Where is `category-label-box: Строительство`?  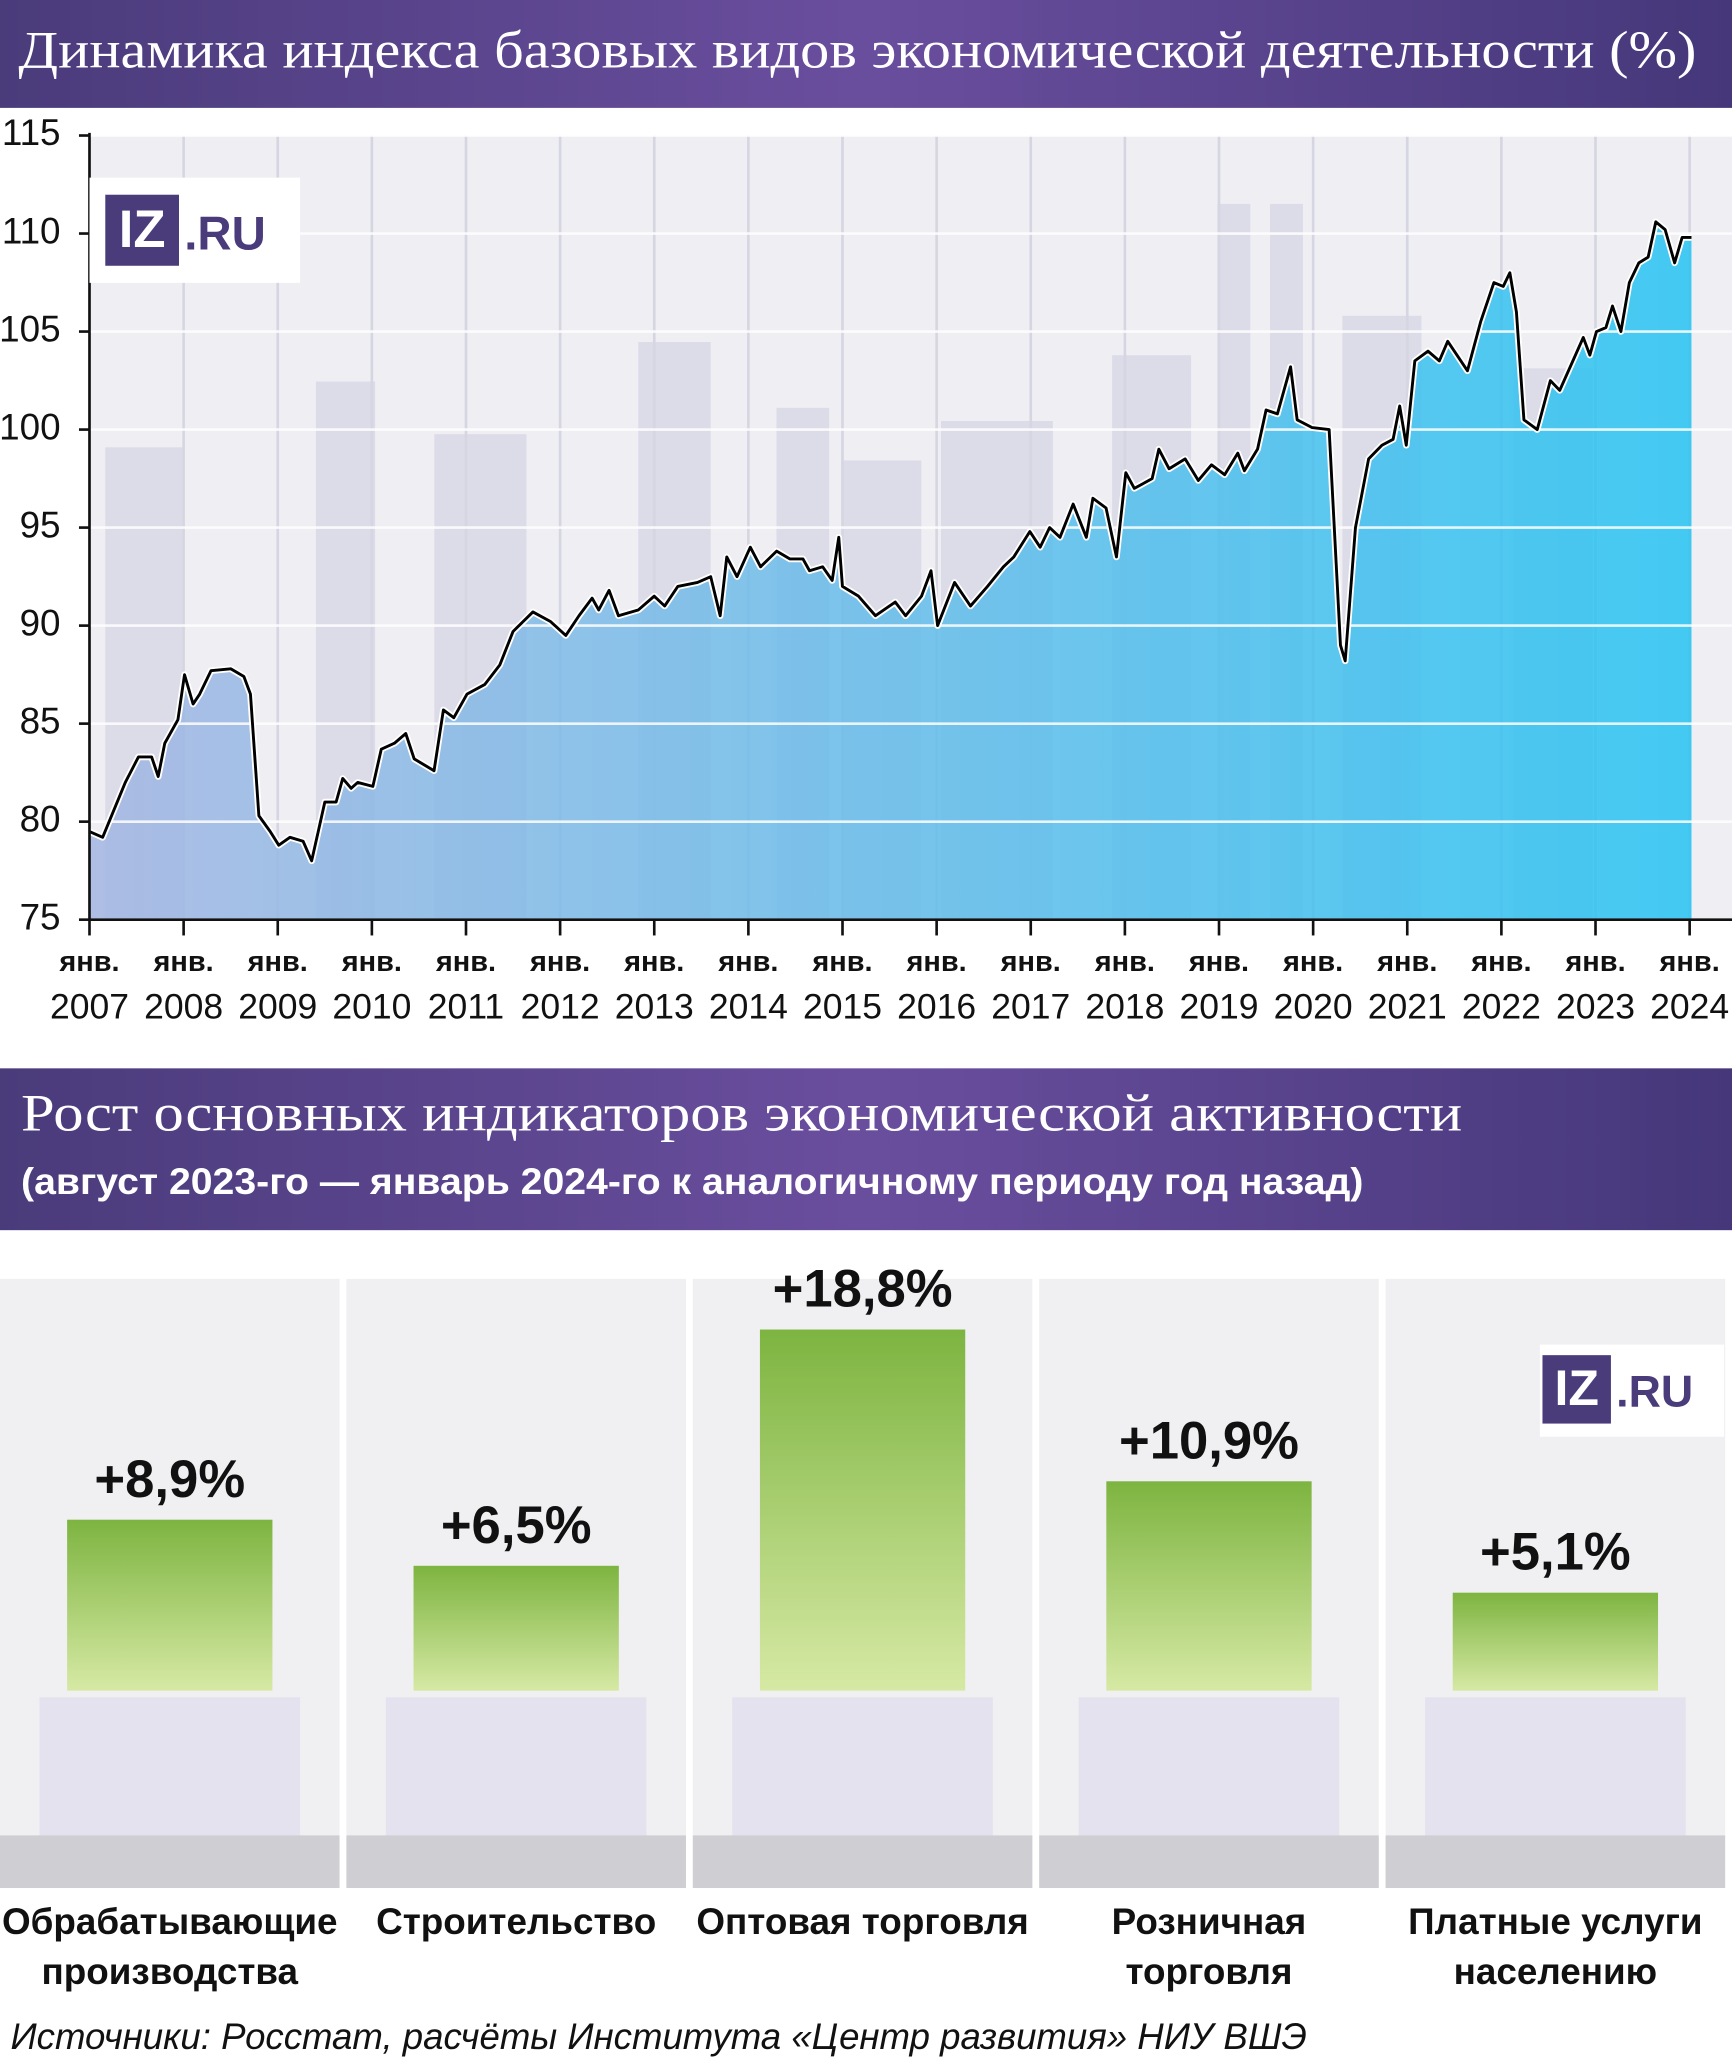
category-label-box: Строительство is located at coordinates (516, 1921).